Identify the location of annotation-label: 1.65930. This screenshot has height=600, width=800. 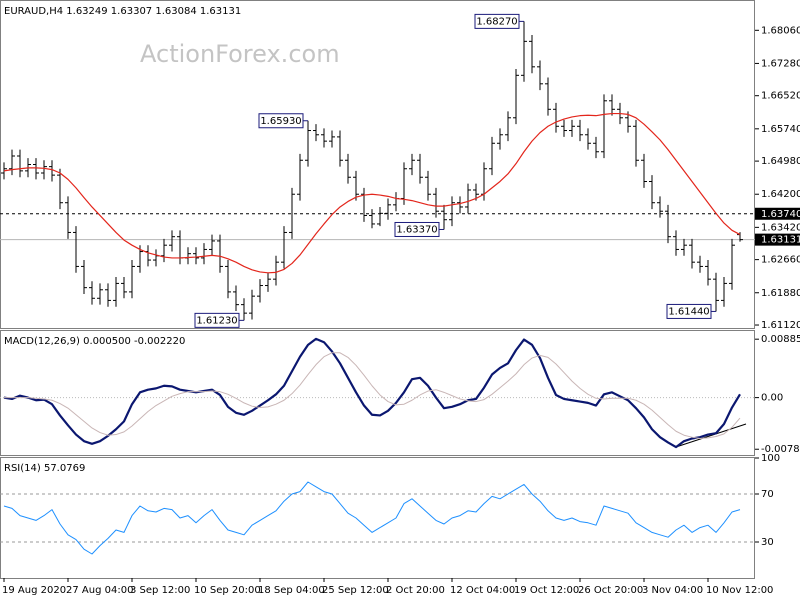
(280, 121).